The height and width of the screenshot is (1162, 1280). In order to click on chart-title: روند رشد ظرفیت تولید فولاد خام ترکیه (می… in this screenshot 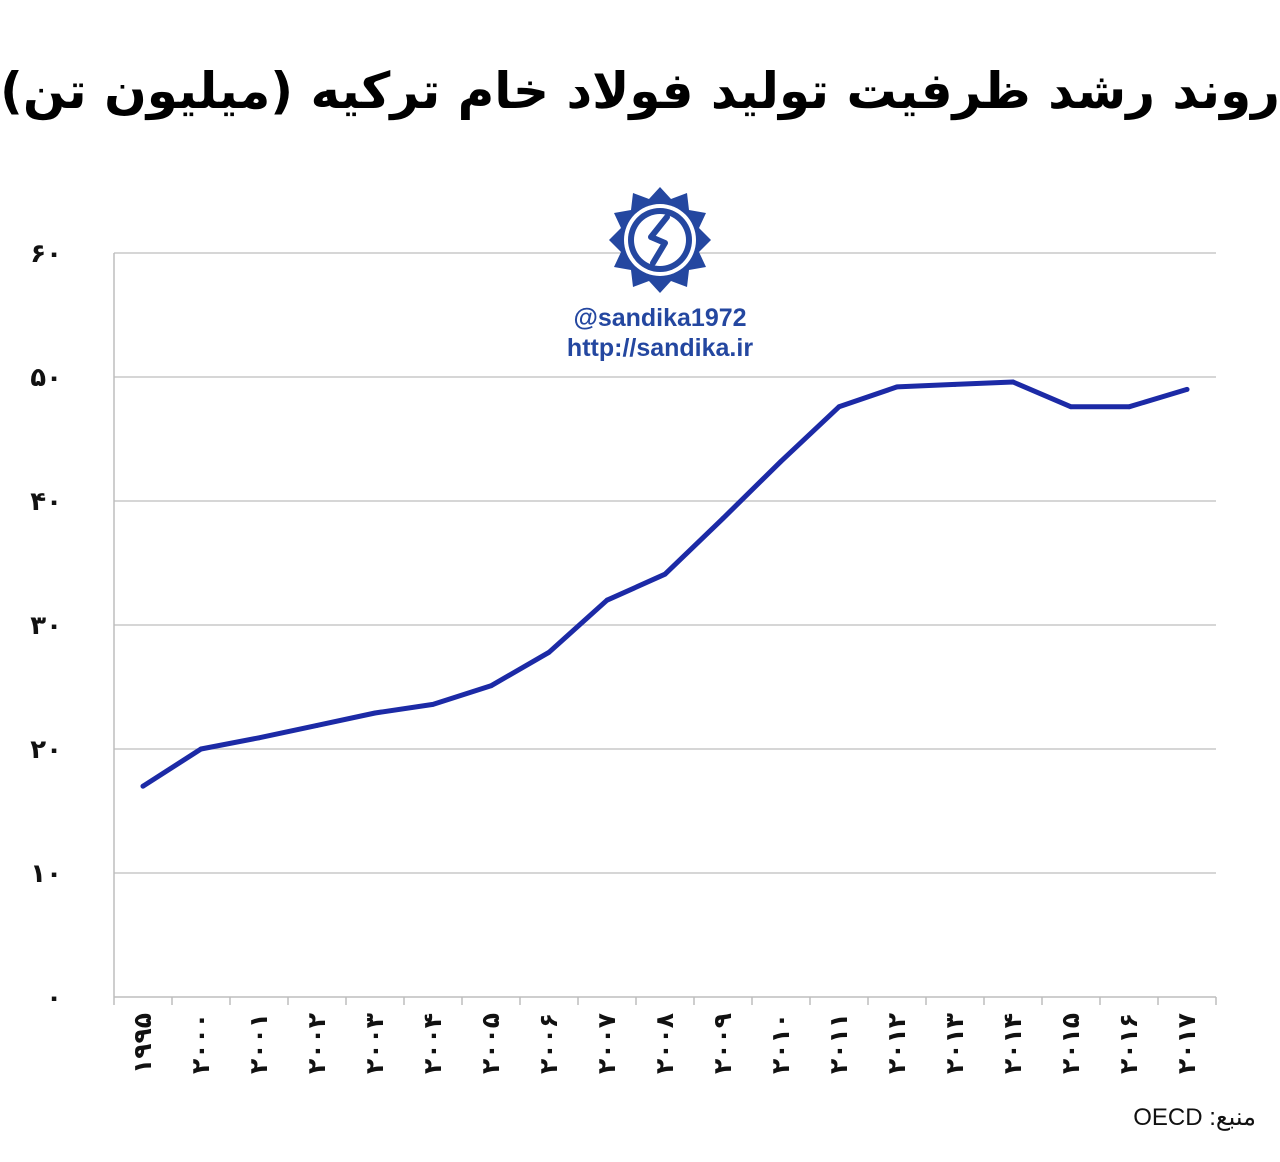, I will do `click(640, 91)`.